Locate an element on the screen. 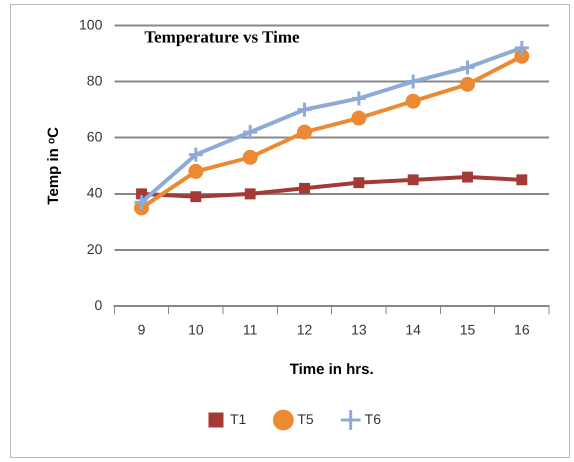  x-tick-label: 9 is located at coordinates (142, 329).